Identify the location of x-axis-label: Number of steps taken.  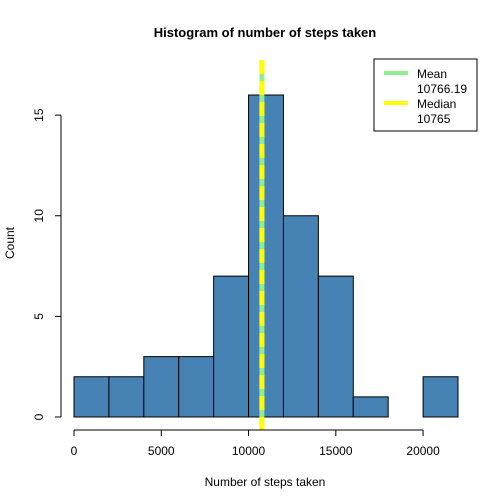
(265, 482).